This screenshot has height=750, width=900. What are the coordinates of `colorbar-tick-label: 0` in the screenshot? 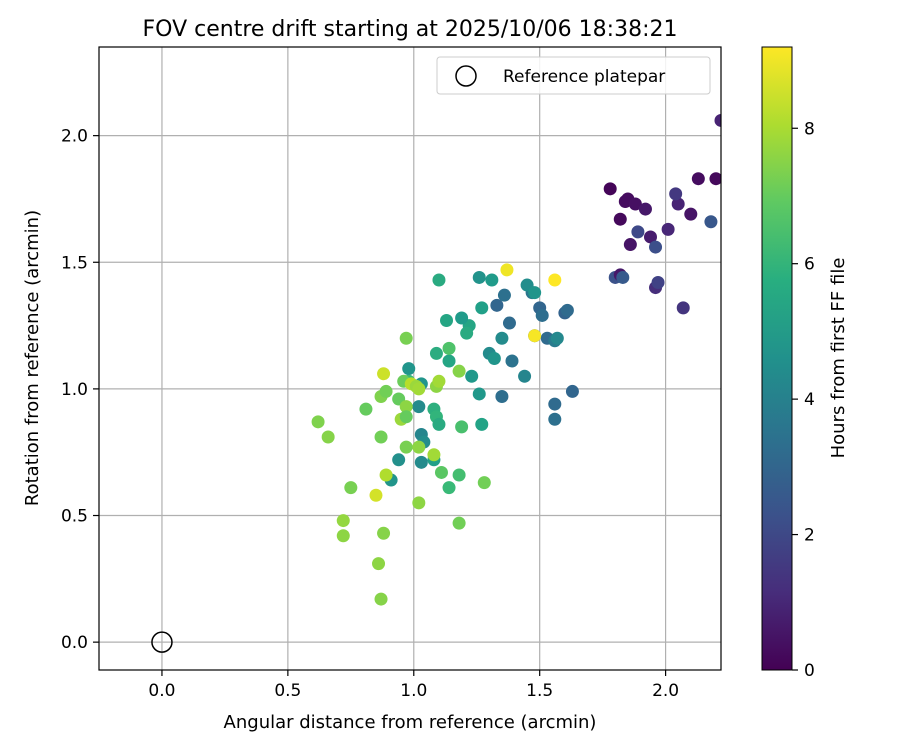 It's located at (809, 671).